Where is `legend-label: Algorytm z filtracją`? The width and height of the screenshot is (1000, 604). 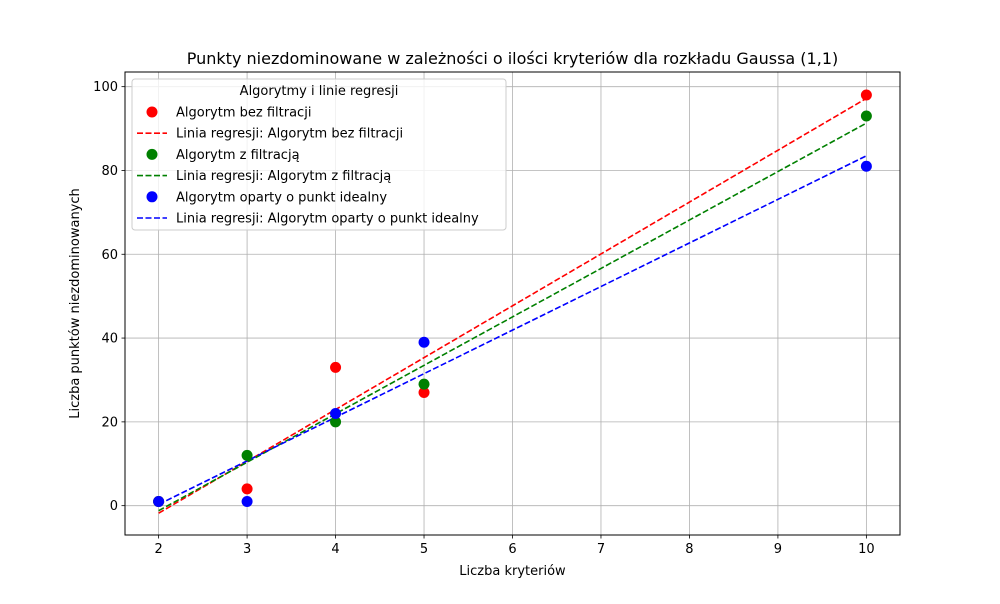 legend-label: Algorytm z filtracją is located at coordinates (238, 155).